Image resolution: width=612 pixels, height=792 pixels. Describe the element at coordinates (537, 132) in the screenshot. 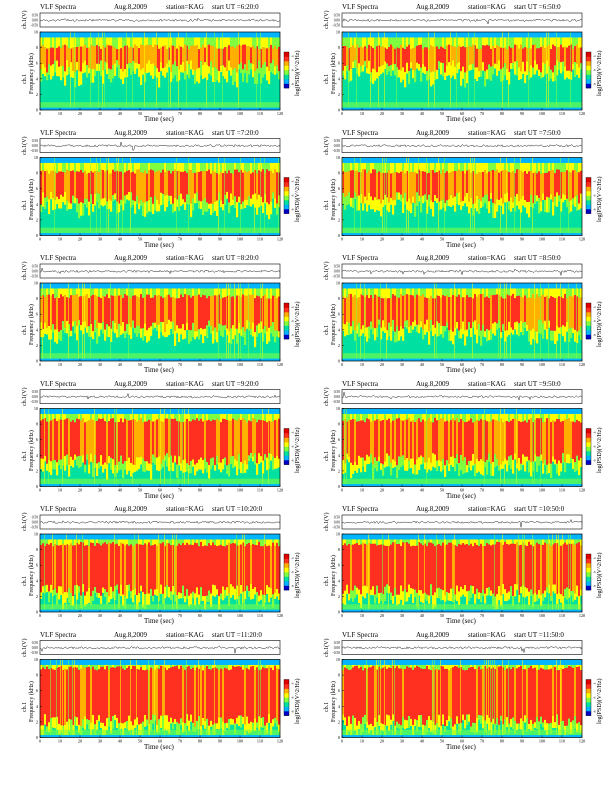

I see `chart-title-start: start UT =7:50:0` at that location.